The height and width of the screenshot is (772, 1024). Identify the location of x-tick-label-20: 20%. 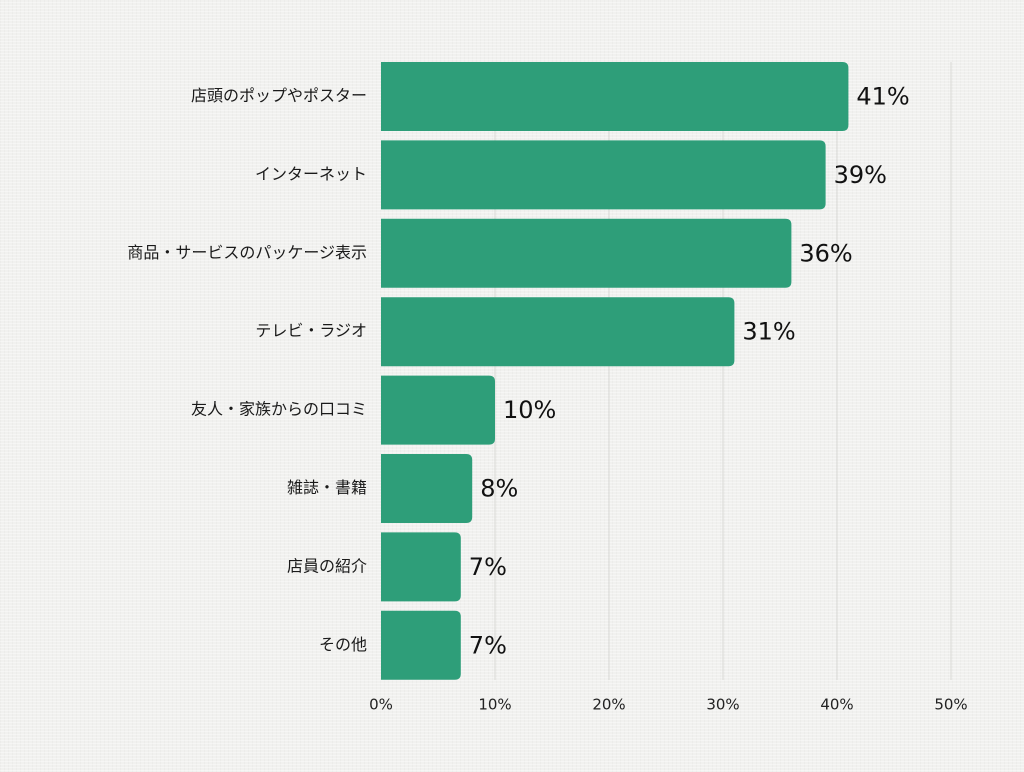
(608, 705).